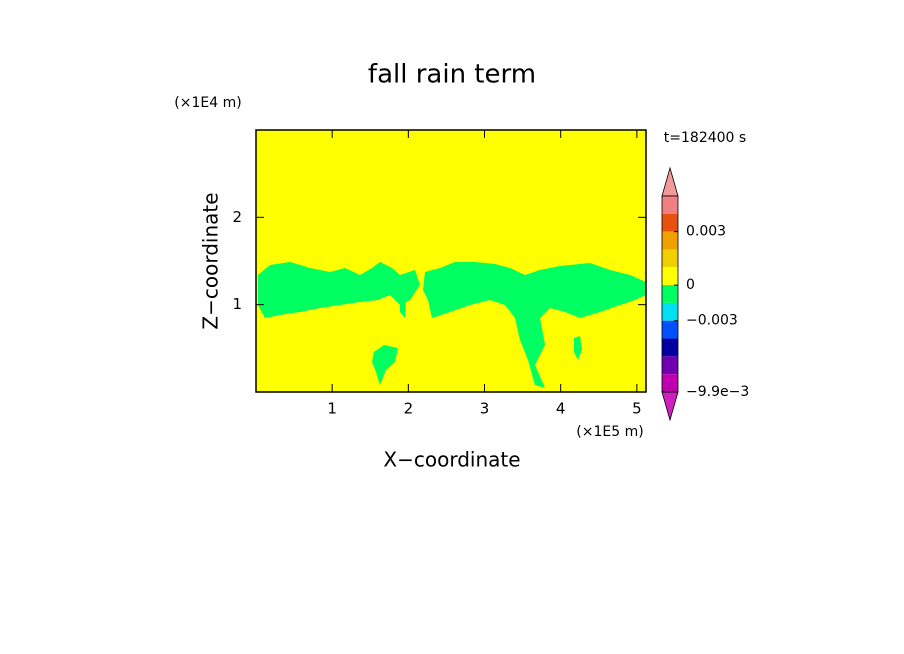 The height and width of the screenshot is (654, 904). Describe the element at coordinates (451, 460) in the screenshot. I see `x-axis-label: X−coordinate` at that location.